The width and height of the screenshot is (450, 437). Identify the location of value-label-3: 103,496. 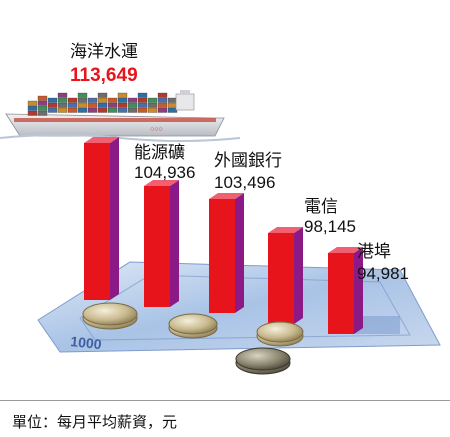
(245, 182).